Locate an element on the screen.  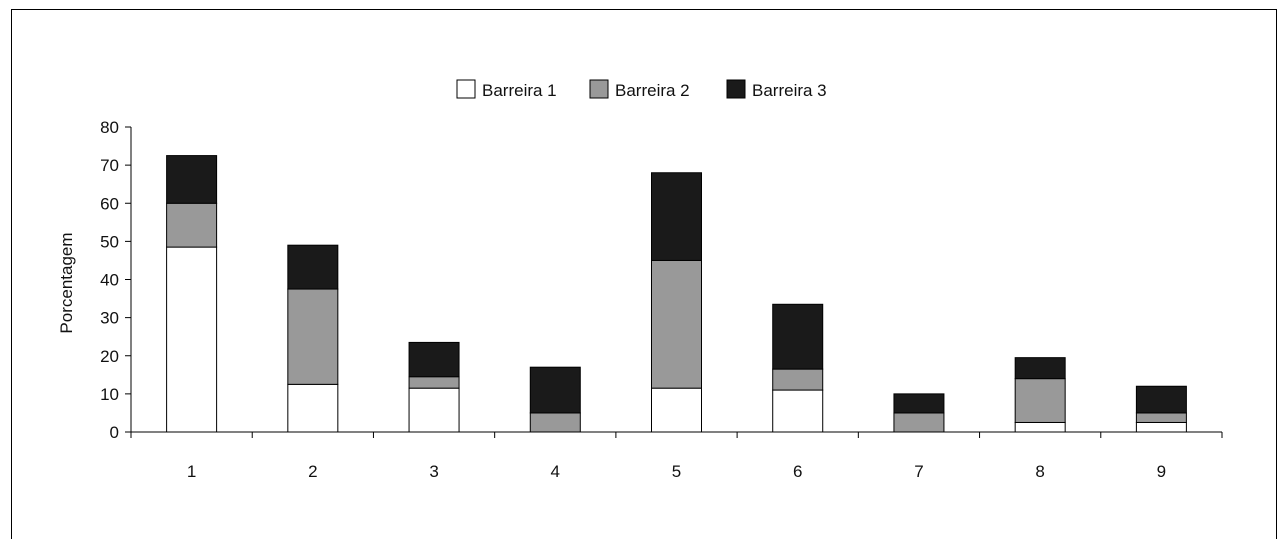
x-tick-label: 8 is located at coordinates (1039, 471).